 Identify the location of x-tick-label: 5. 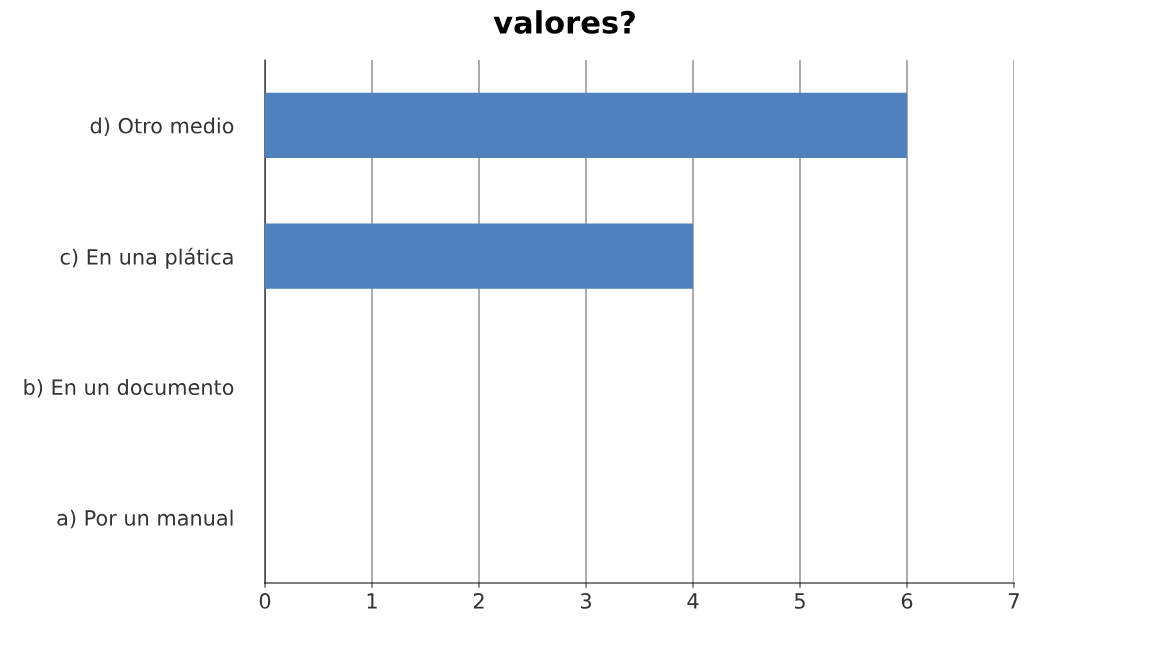
(799, 601).